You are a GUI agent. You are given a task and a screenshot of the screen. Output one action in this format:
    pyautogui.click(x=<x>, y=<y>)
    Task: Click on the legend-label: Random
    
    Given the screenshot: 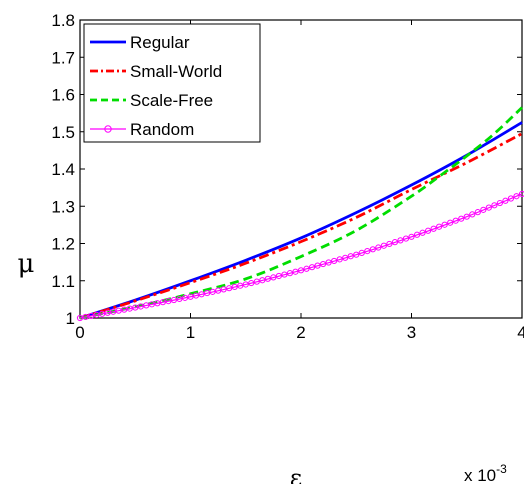 What is the action you would take?
    pyautogui.click(x=162, y=129)
    